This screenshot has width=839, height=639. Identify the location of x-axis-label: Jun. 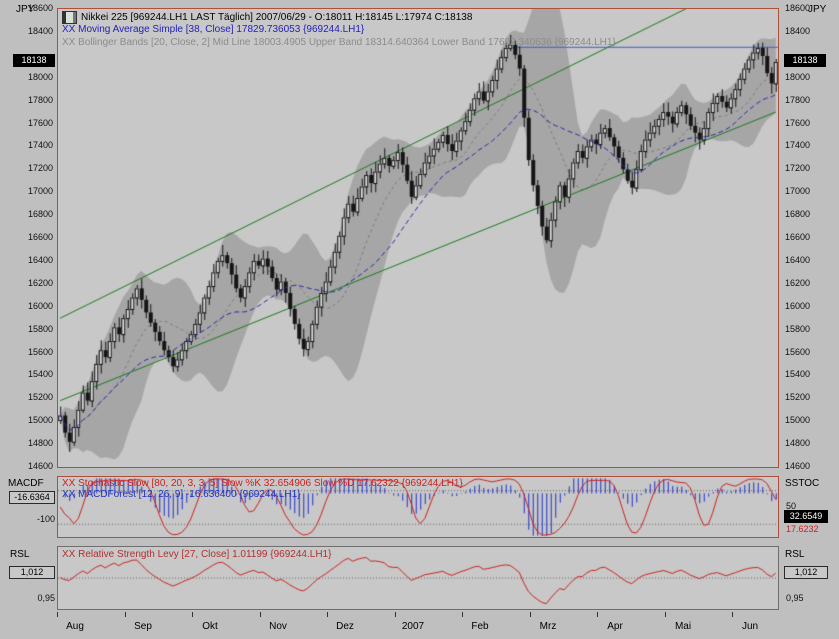
(750, 626).